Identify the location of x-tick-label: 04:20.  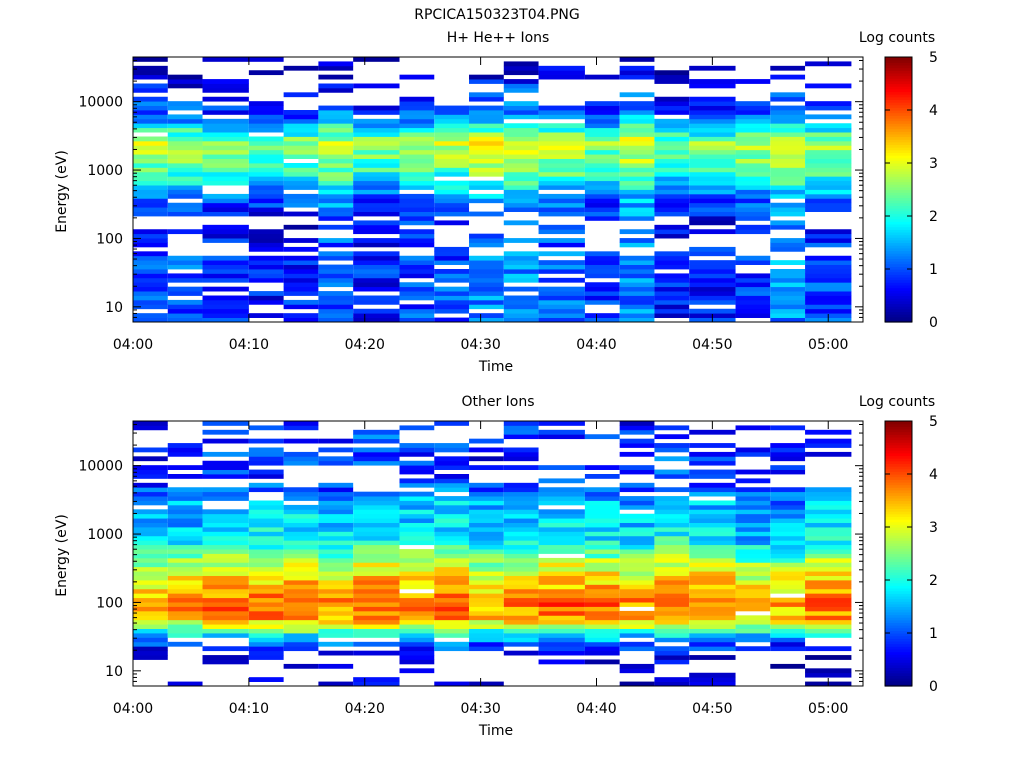
(365, 709).